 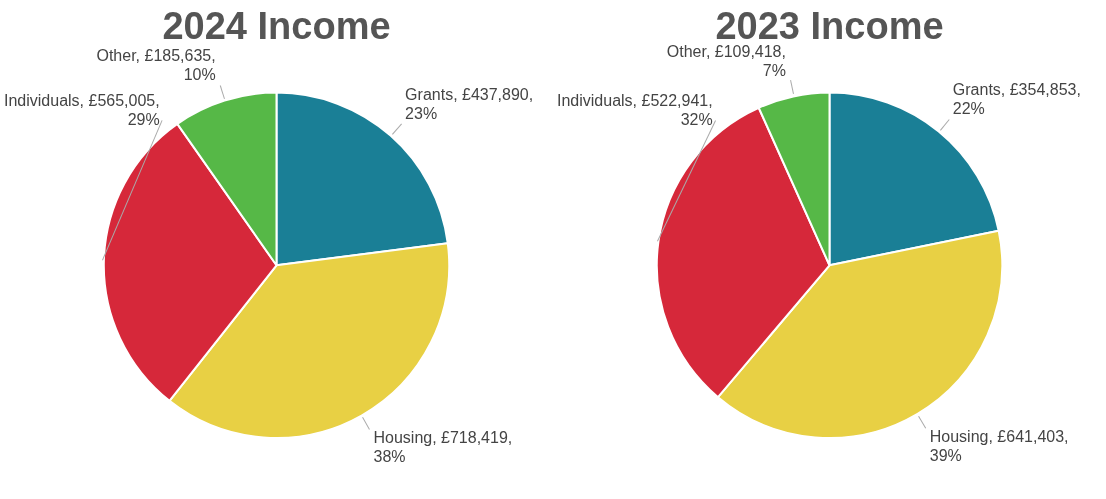 What do you see at coordinates (156, 65) in the screenshot?
I see `slice-label: Other, £185,635, 10%` at bounding box center [156, 65].